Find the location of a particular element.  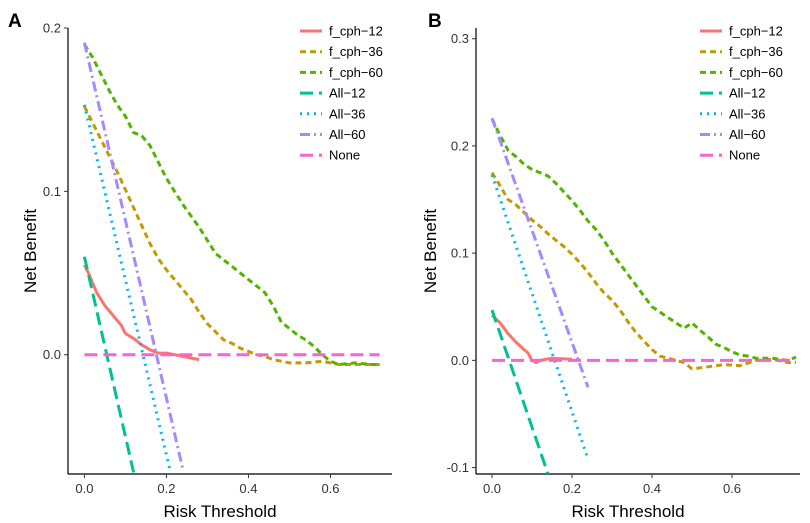

y-tick-label: 0.3 is located at coordinates (460, 38).